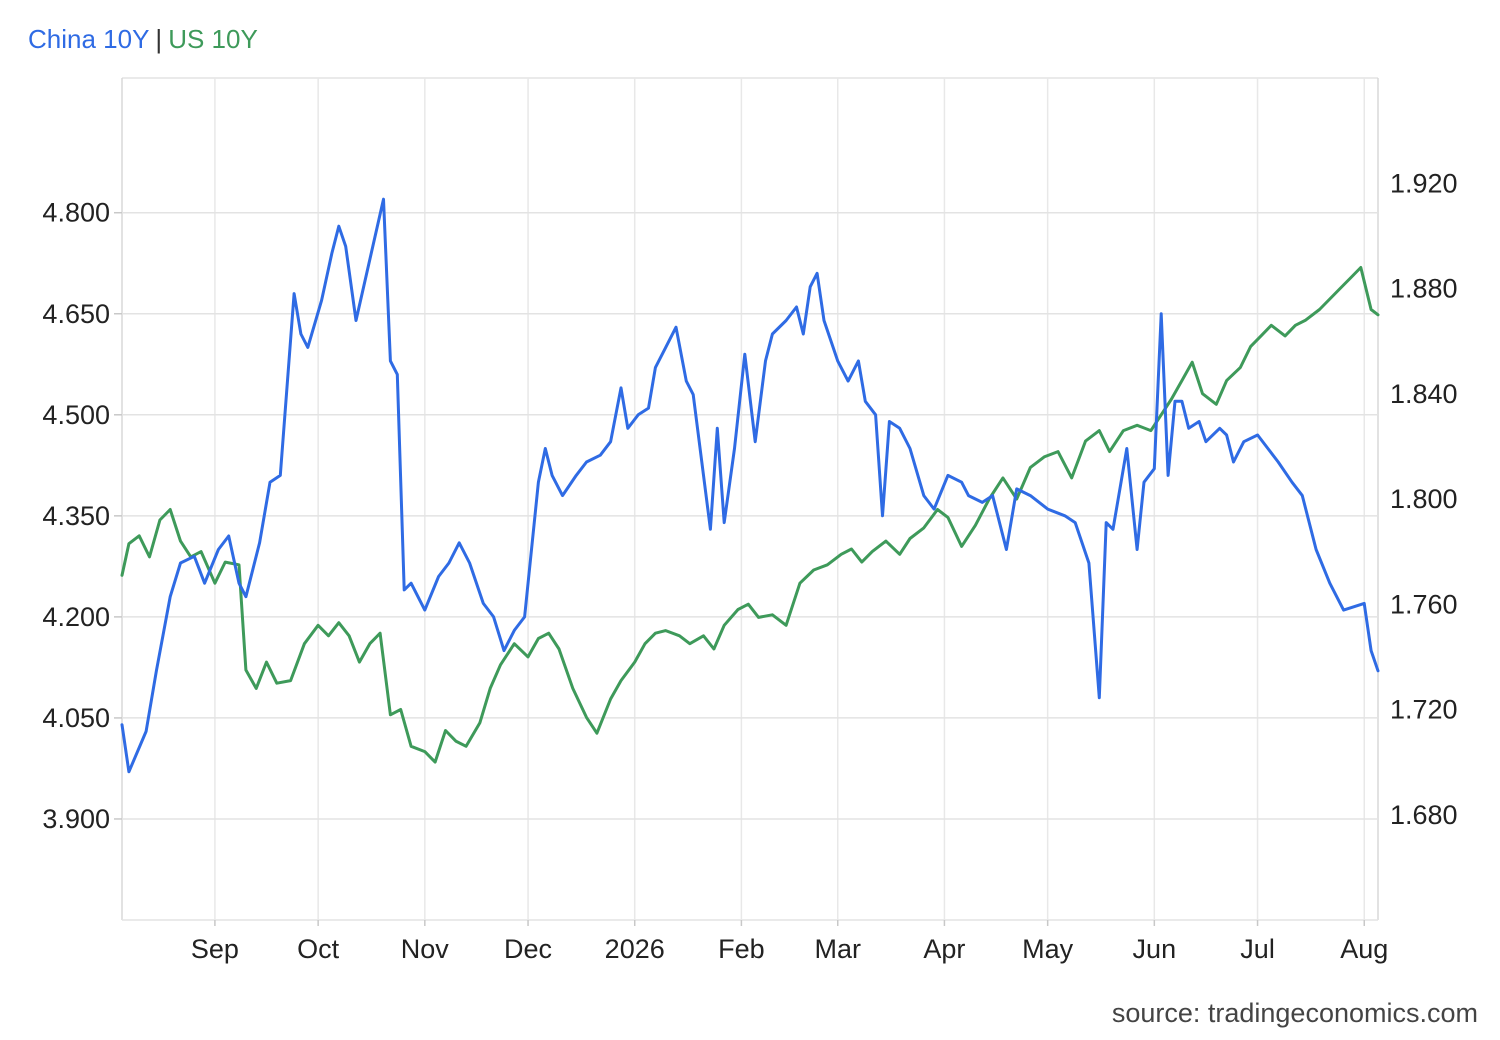 This screenshot has height=1040, width=1500. What do you see at coordinates (213, 39) in the screenshot?
I see `legend-us-10y: US 10Y` at bounding box center [213, 39].